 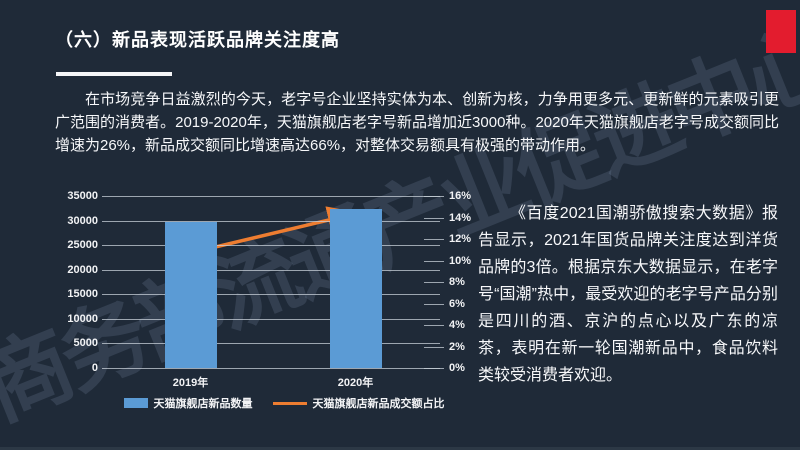 I want to click on right-axis-tick-label: 6%, so click(x=457, y=303).